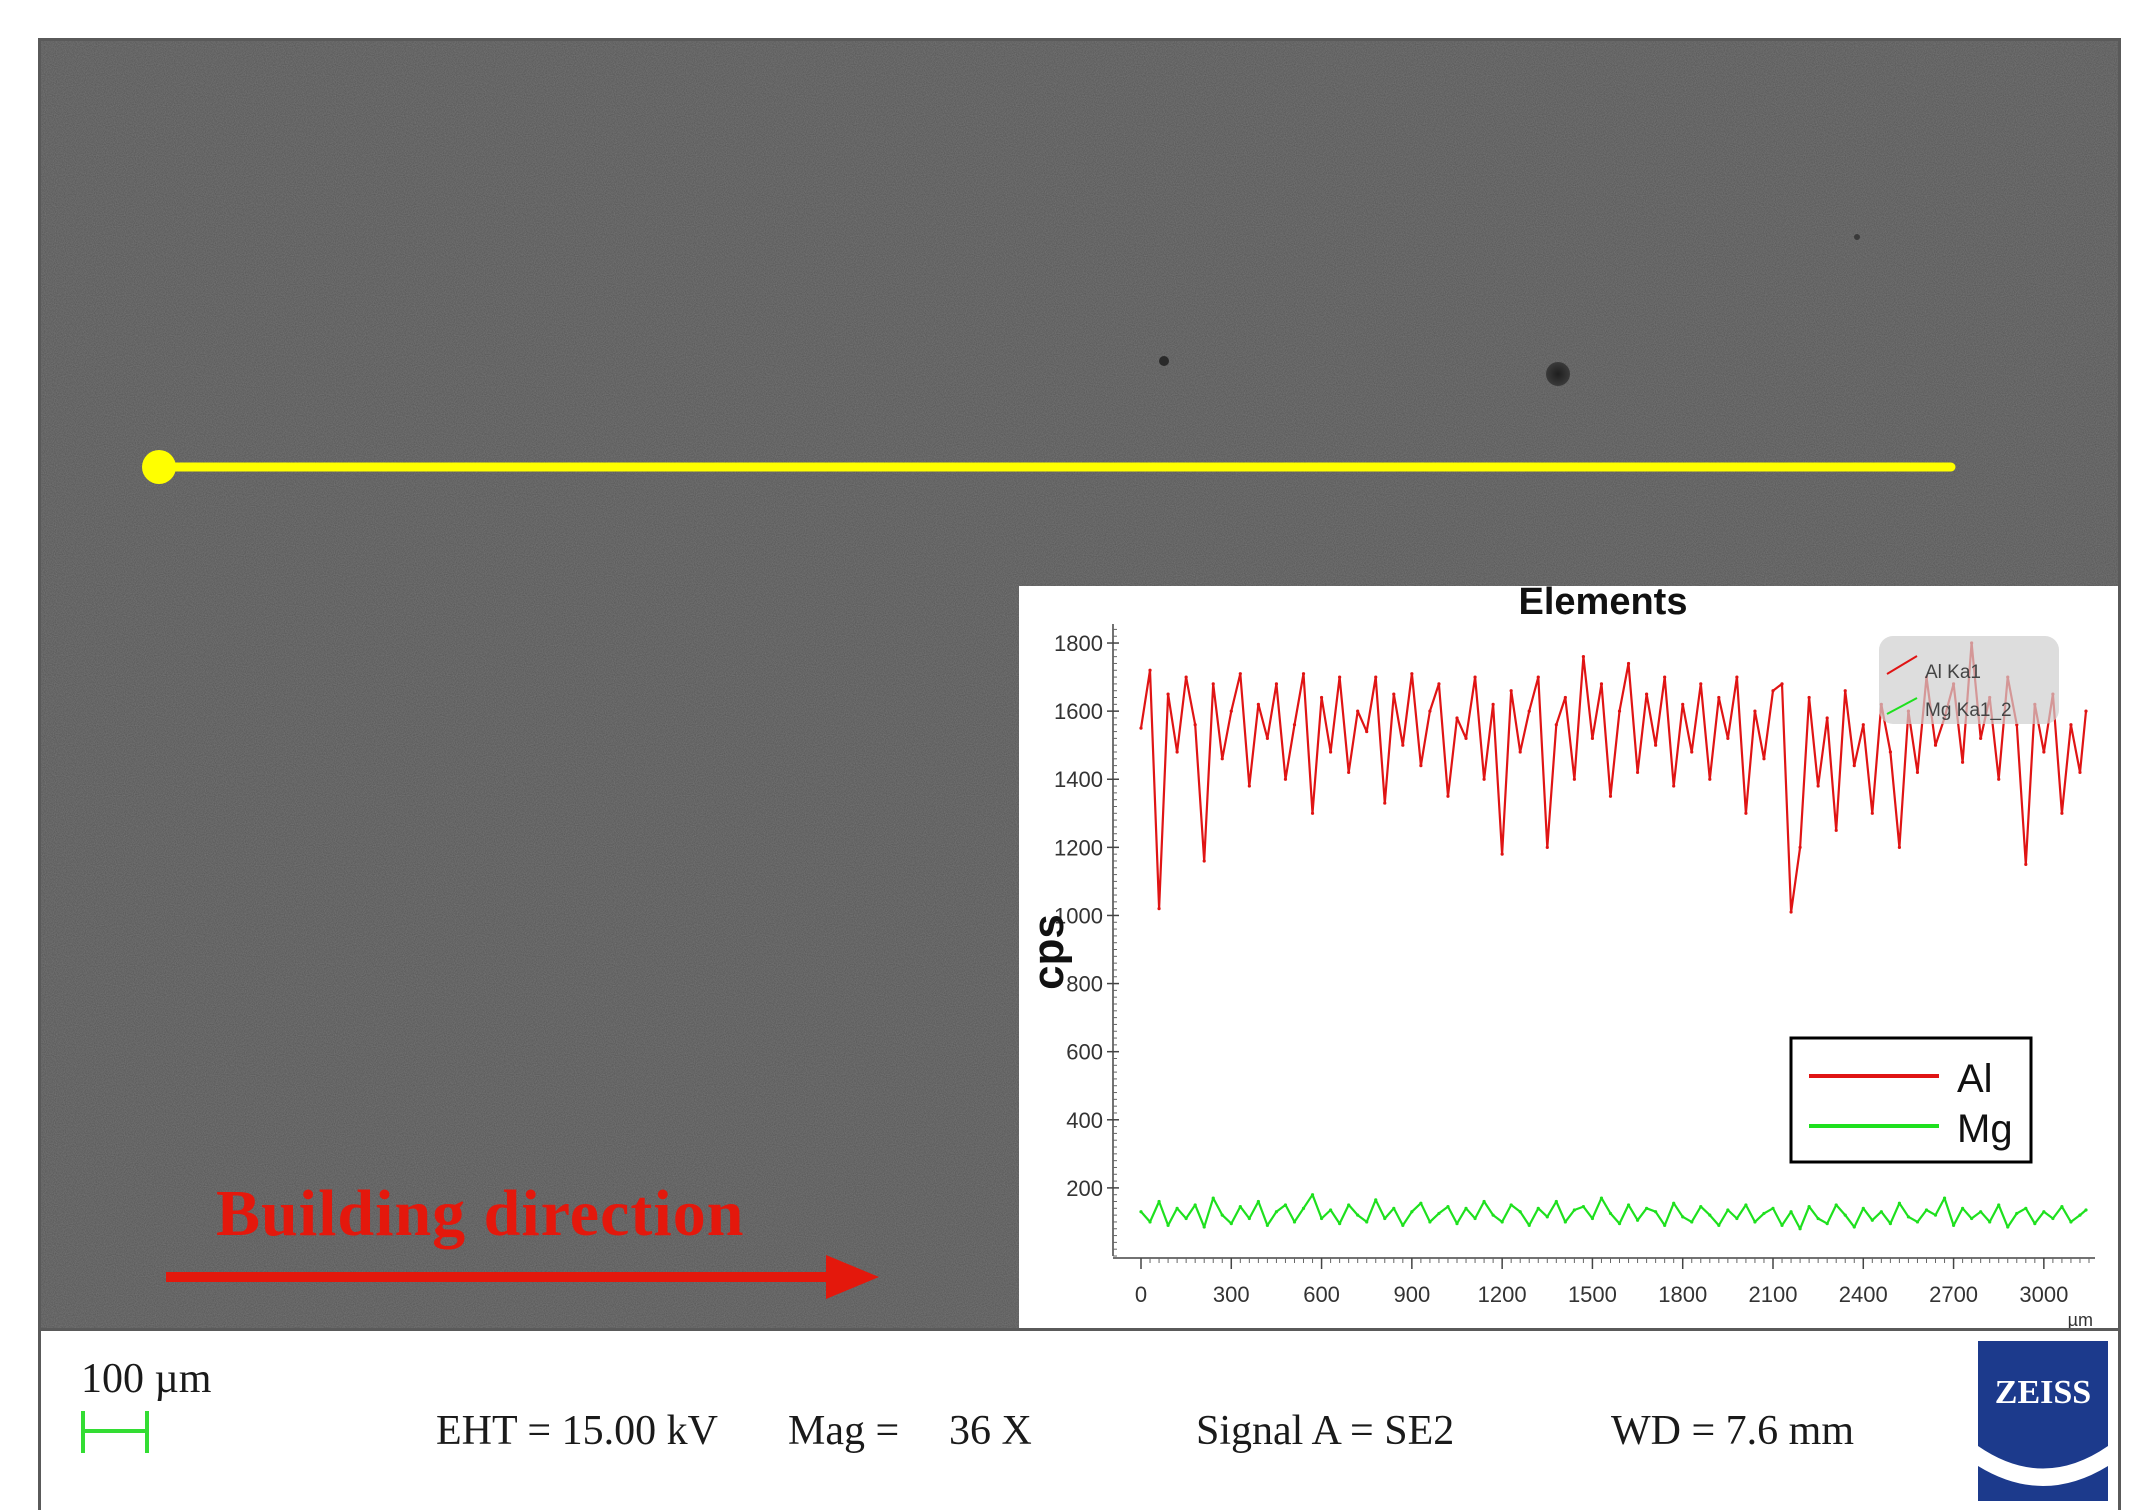 Image resolution: width=2155 pixels, height=1512 pixels. Describe the element at coordinates (1953, 672) in the screenshot. I see `small-legend-label-al: Al Ka1` at that location.